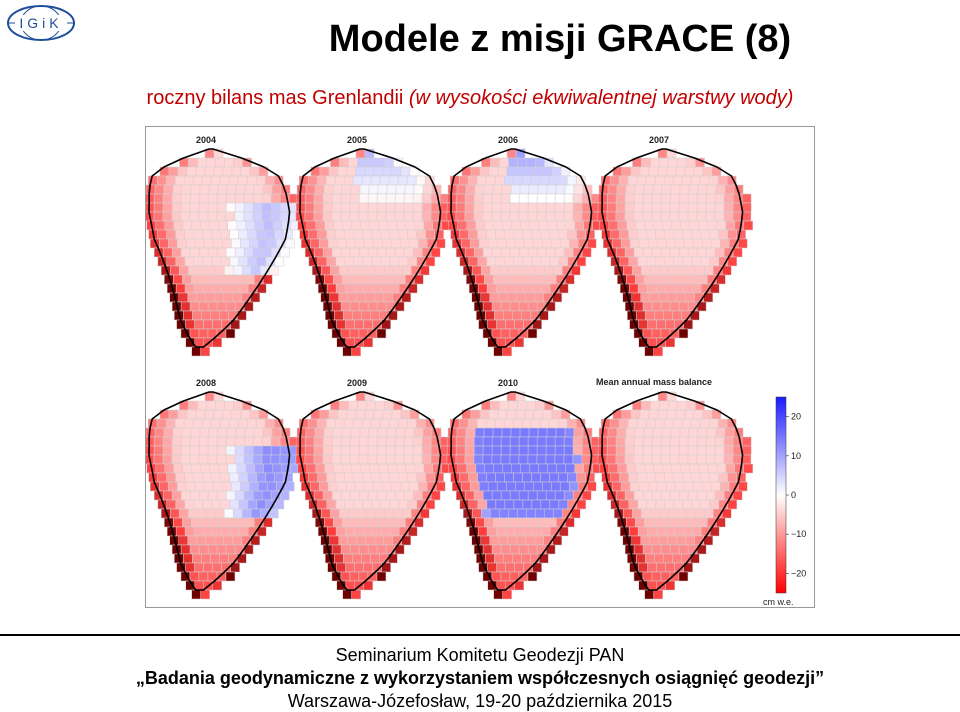 The image size is (960, 712). Describe the element at coordinates (206, 140) in the screenshot. I see `map-year-label: 2004` at that location.